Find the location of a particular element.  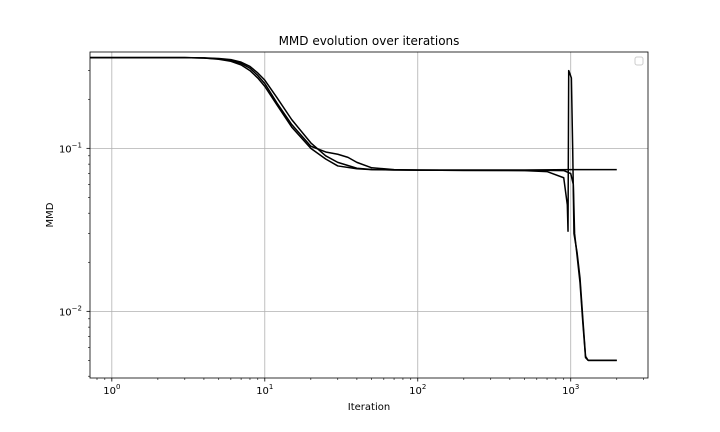

legend-box is located at coordinates (639, 61).